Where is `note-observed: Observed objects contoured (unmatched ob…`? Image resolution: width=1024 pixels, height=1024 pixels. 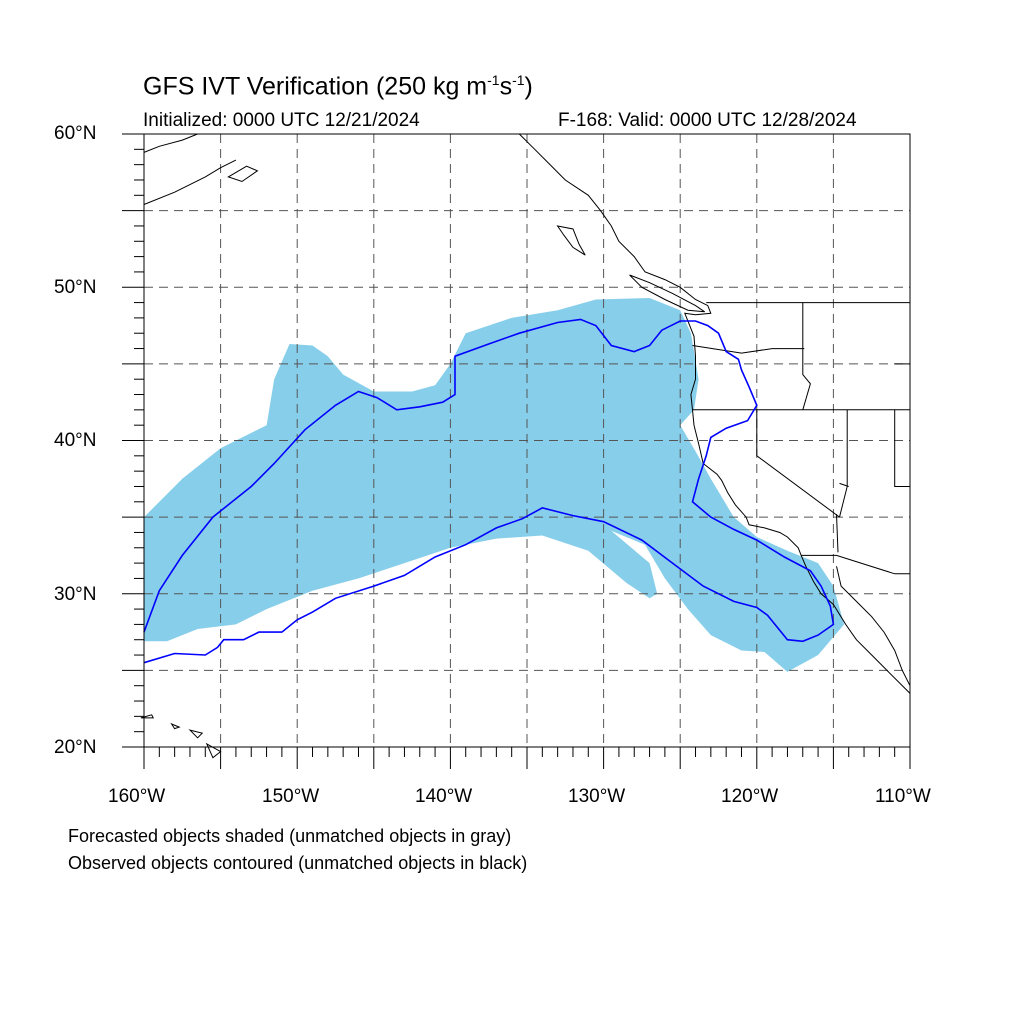 note-observed: Observed objects contoured (unmatched ob… is located at coordinates (298, 863).